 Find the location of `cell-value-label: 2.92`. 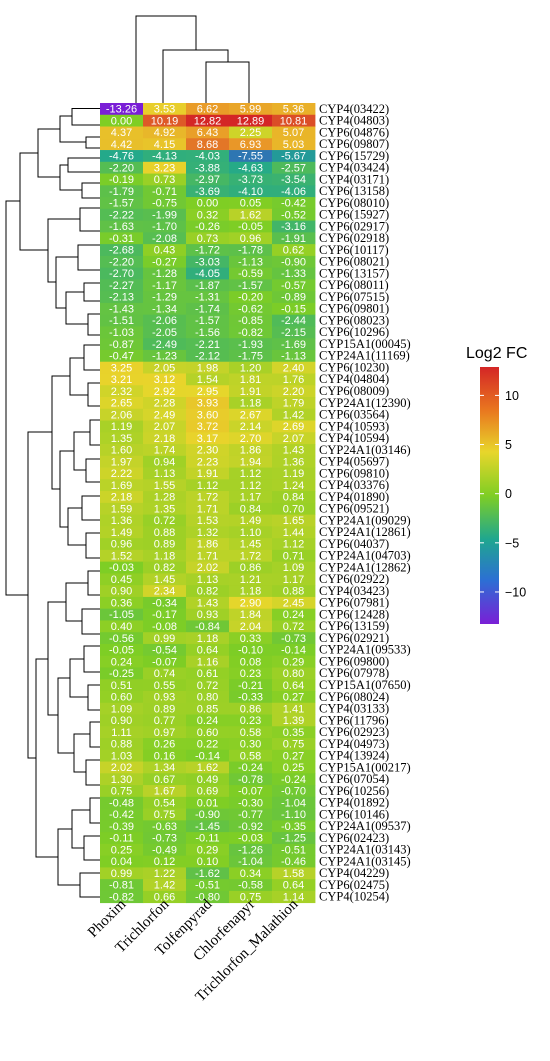

cell-value-label: 2.92 is located at coordinates (164, 392).